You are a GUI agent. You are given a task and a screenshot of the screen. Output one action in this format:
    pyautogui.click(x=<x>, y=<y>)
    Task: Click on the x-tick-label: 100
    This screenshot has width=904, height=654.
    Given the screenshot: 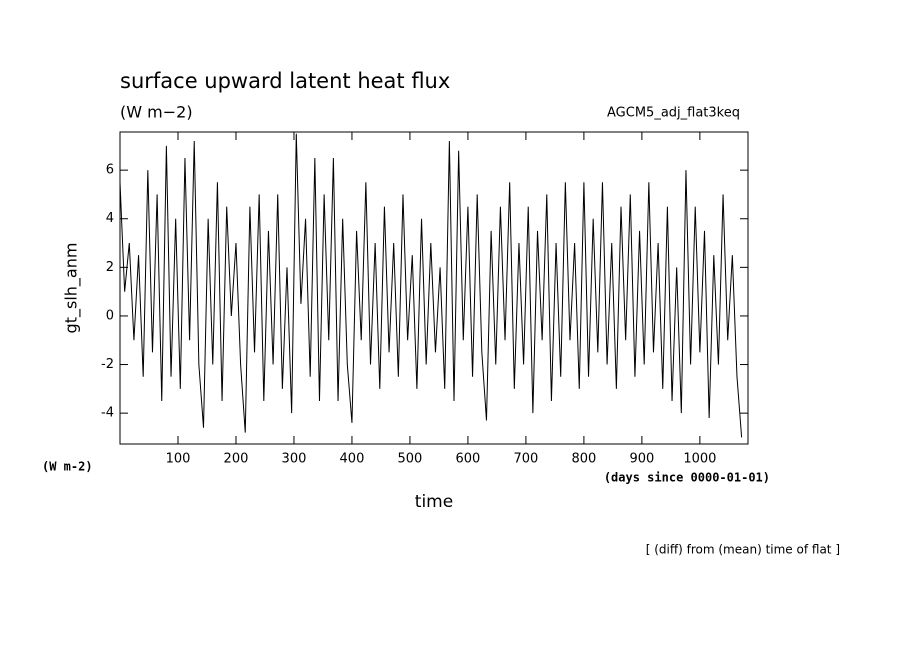 What is the action you would take?
    pyautogui.click(x=178, y=459)
    